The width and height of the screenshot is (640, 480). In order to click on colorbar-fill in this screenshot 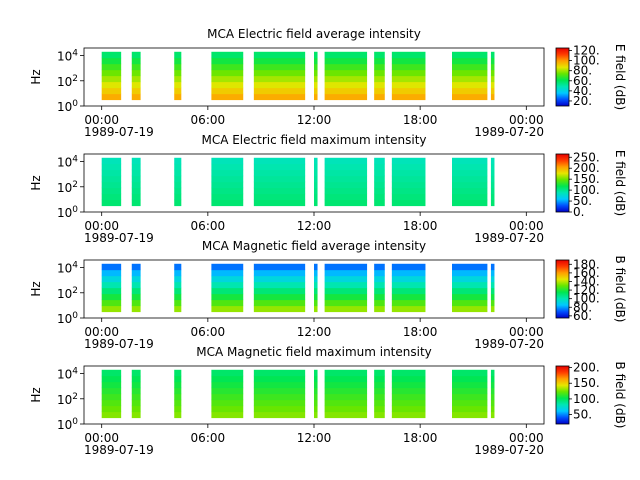, I will do `click(562, 77)`.